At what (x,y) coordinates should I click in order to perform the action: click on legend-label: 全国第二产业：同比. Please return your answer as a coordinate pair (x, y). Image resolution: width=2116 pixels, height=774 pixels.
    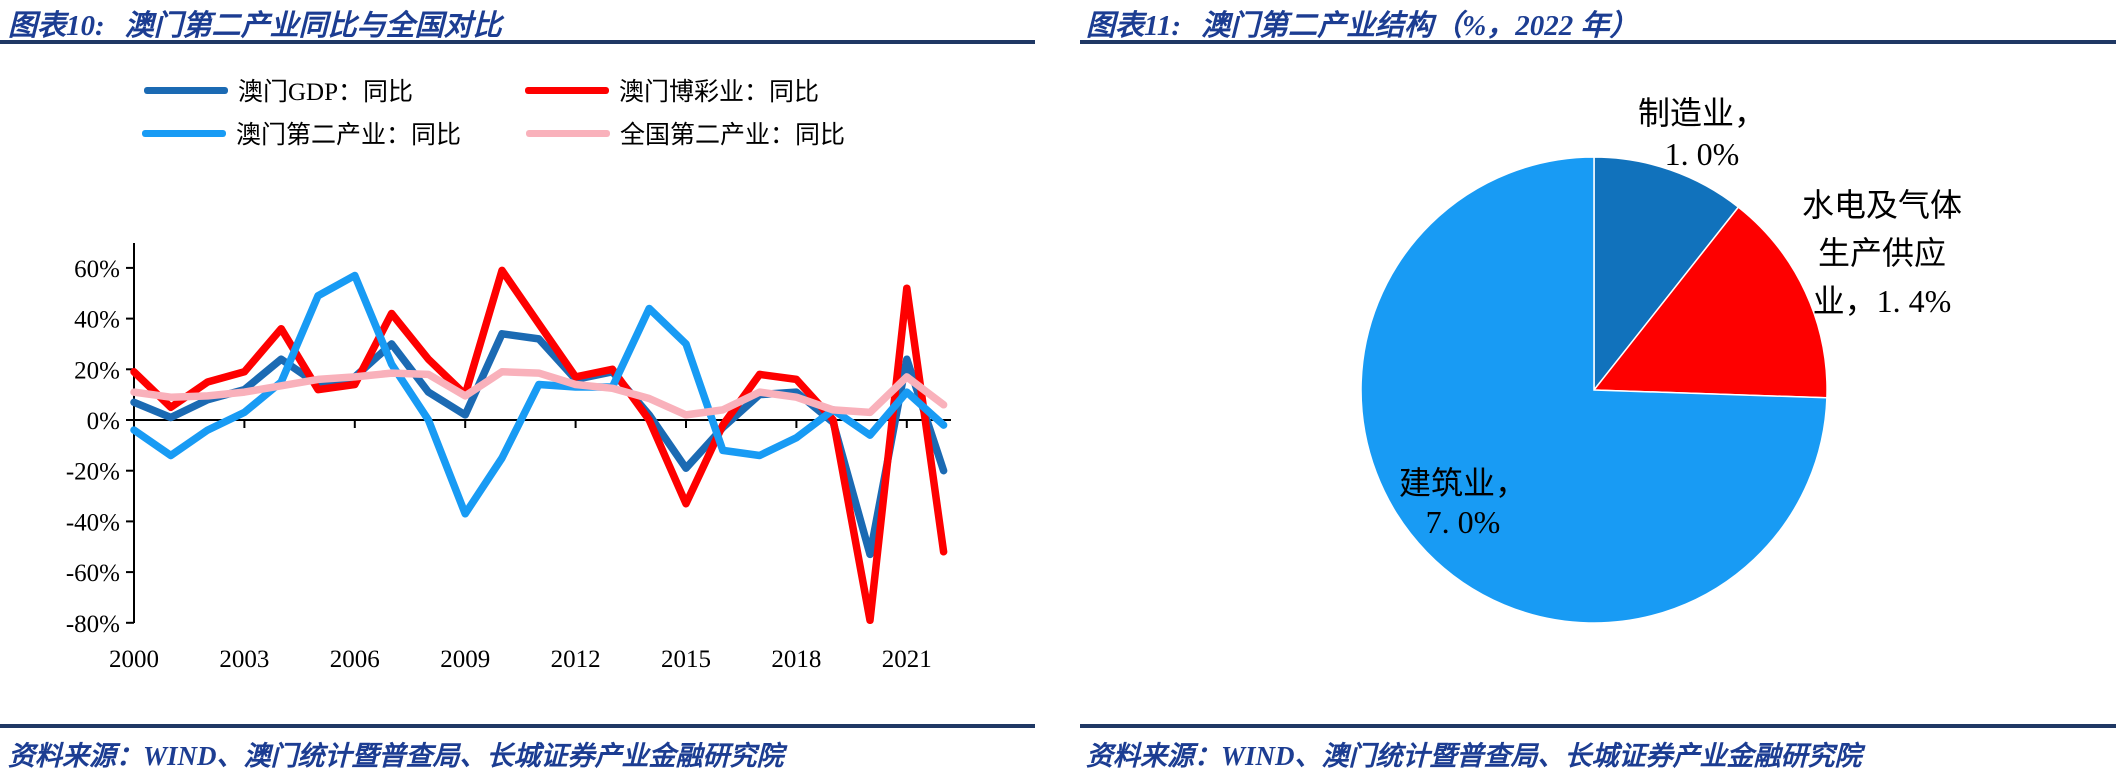
    Looking at the image, I should click on (733, 135).